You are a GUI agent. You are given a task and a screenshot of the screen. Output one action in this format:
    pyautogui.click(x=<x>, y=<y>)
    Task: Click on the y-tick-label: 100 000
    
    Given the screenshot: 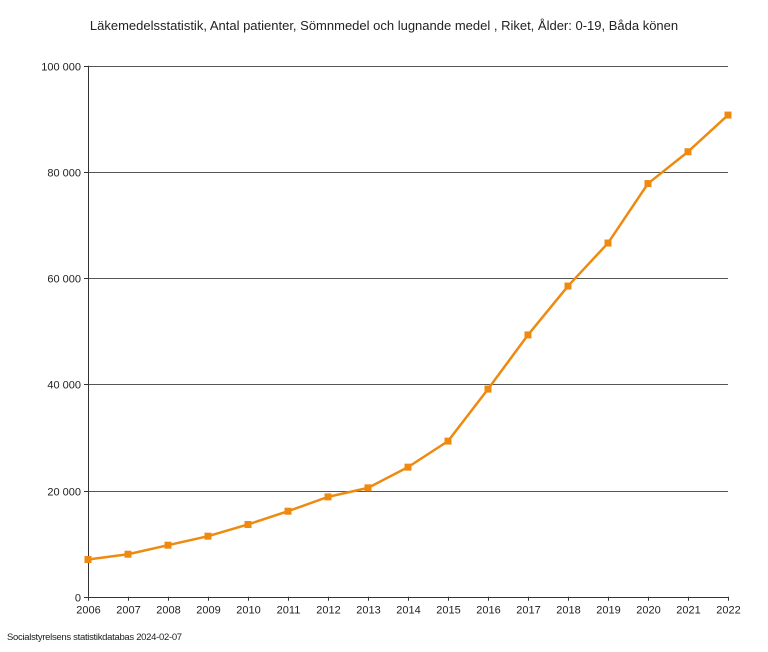 What is the action you would take?
    pyautogui.click(x=61, y=68)
    